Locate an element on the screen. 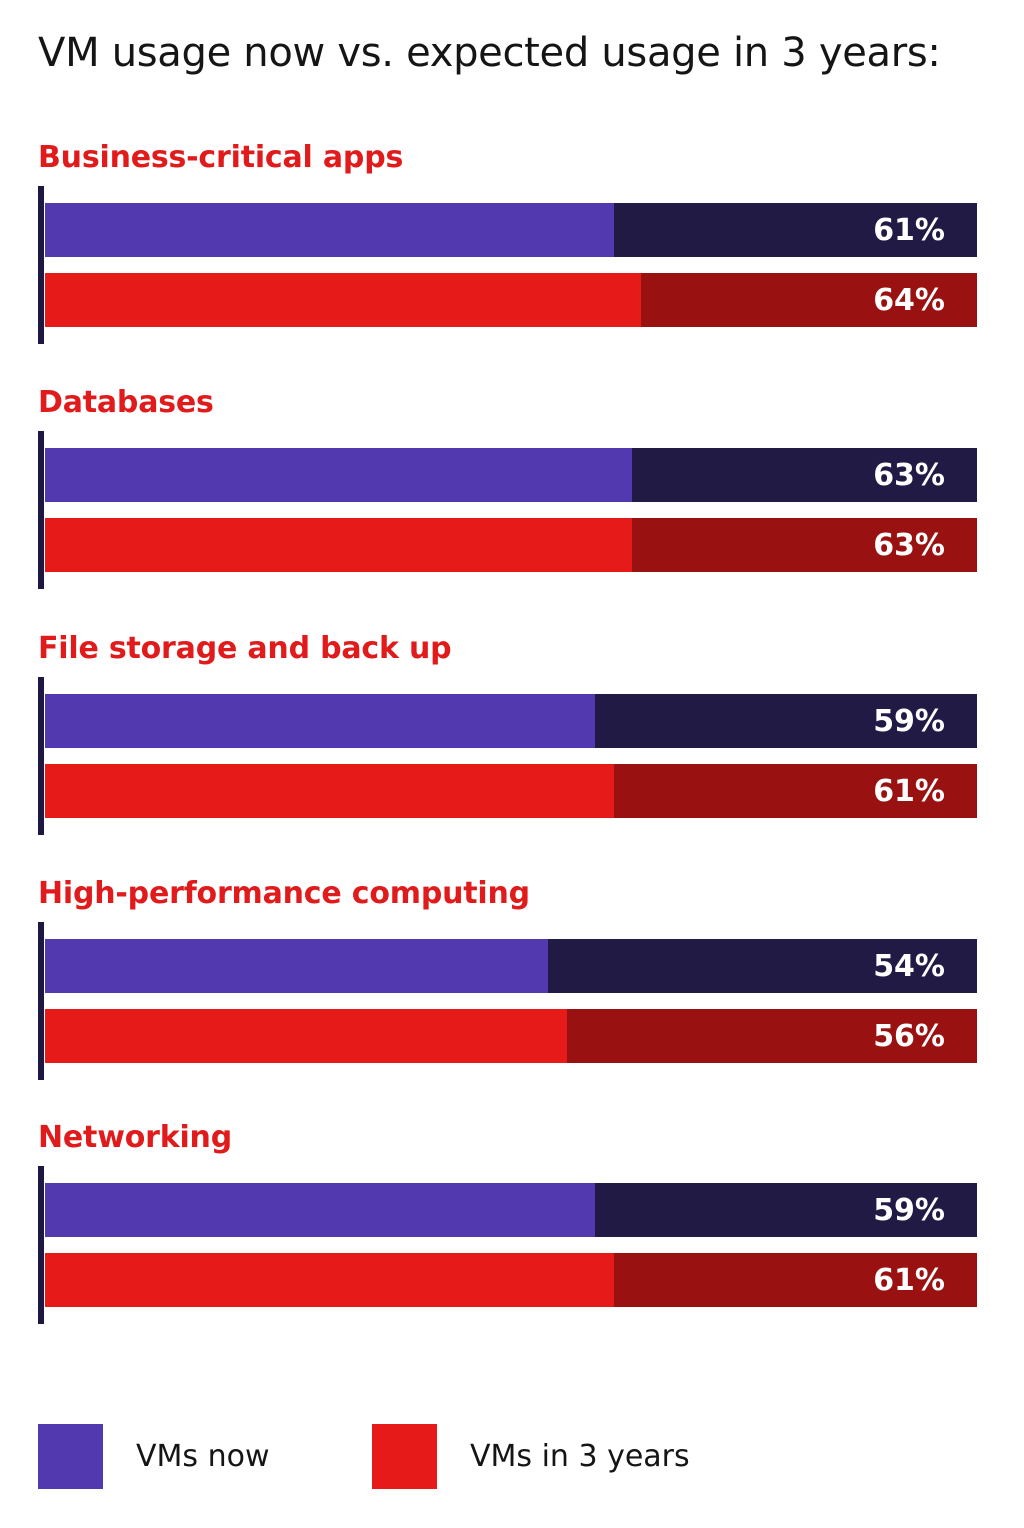  legend: VMs now VMs in 3 years is located at coordinates (508, 1457).